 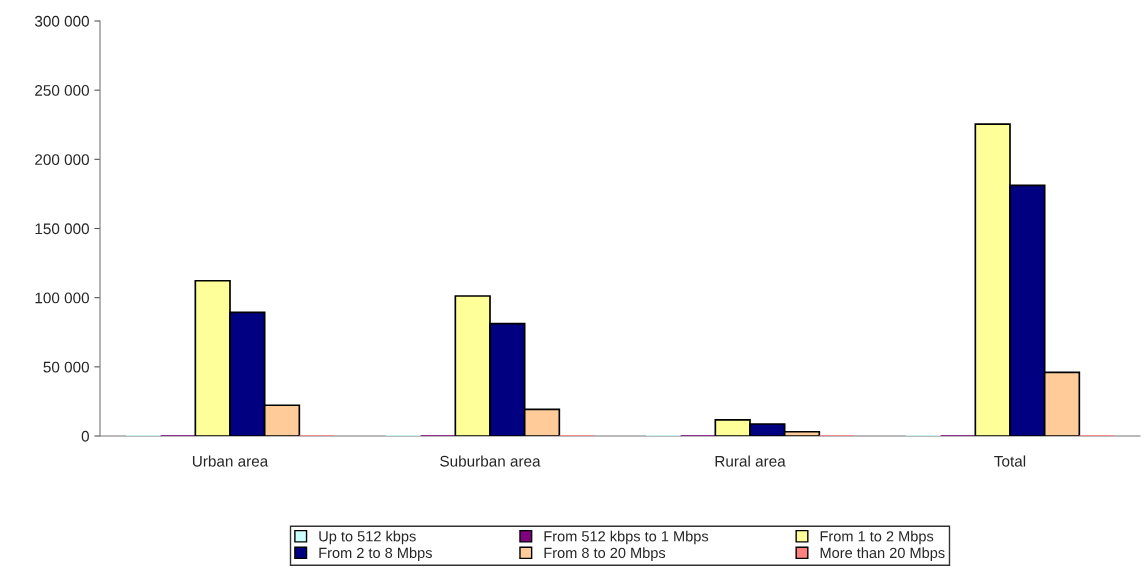 I want to click on legend-label: From 8 to 20 Mbps, so click(x=605, y=554).